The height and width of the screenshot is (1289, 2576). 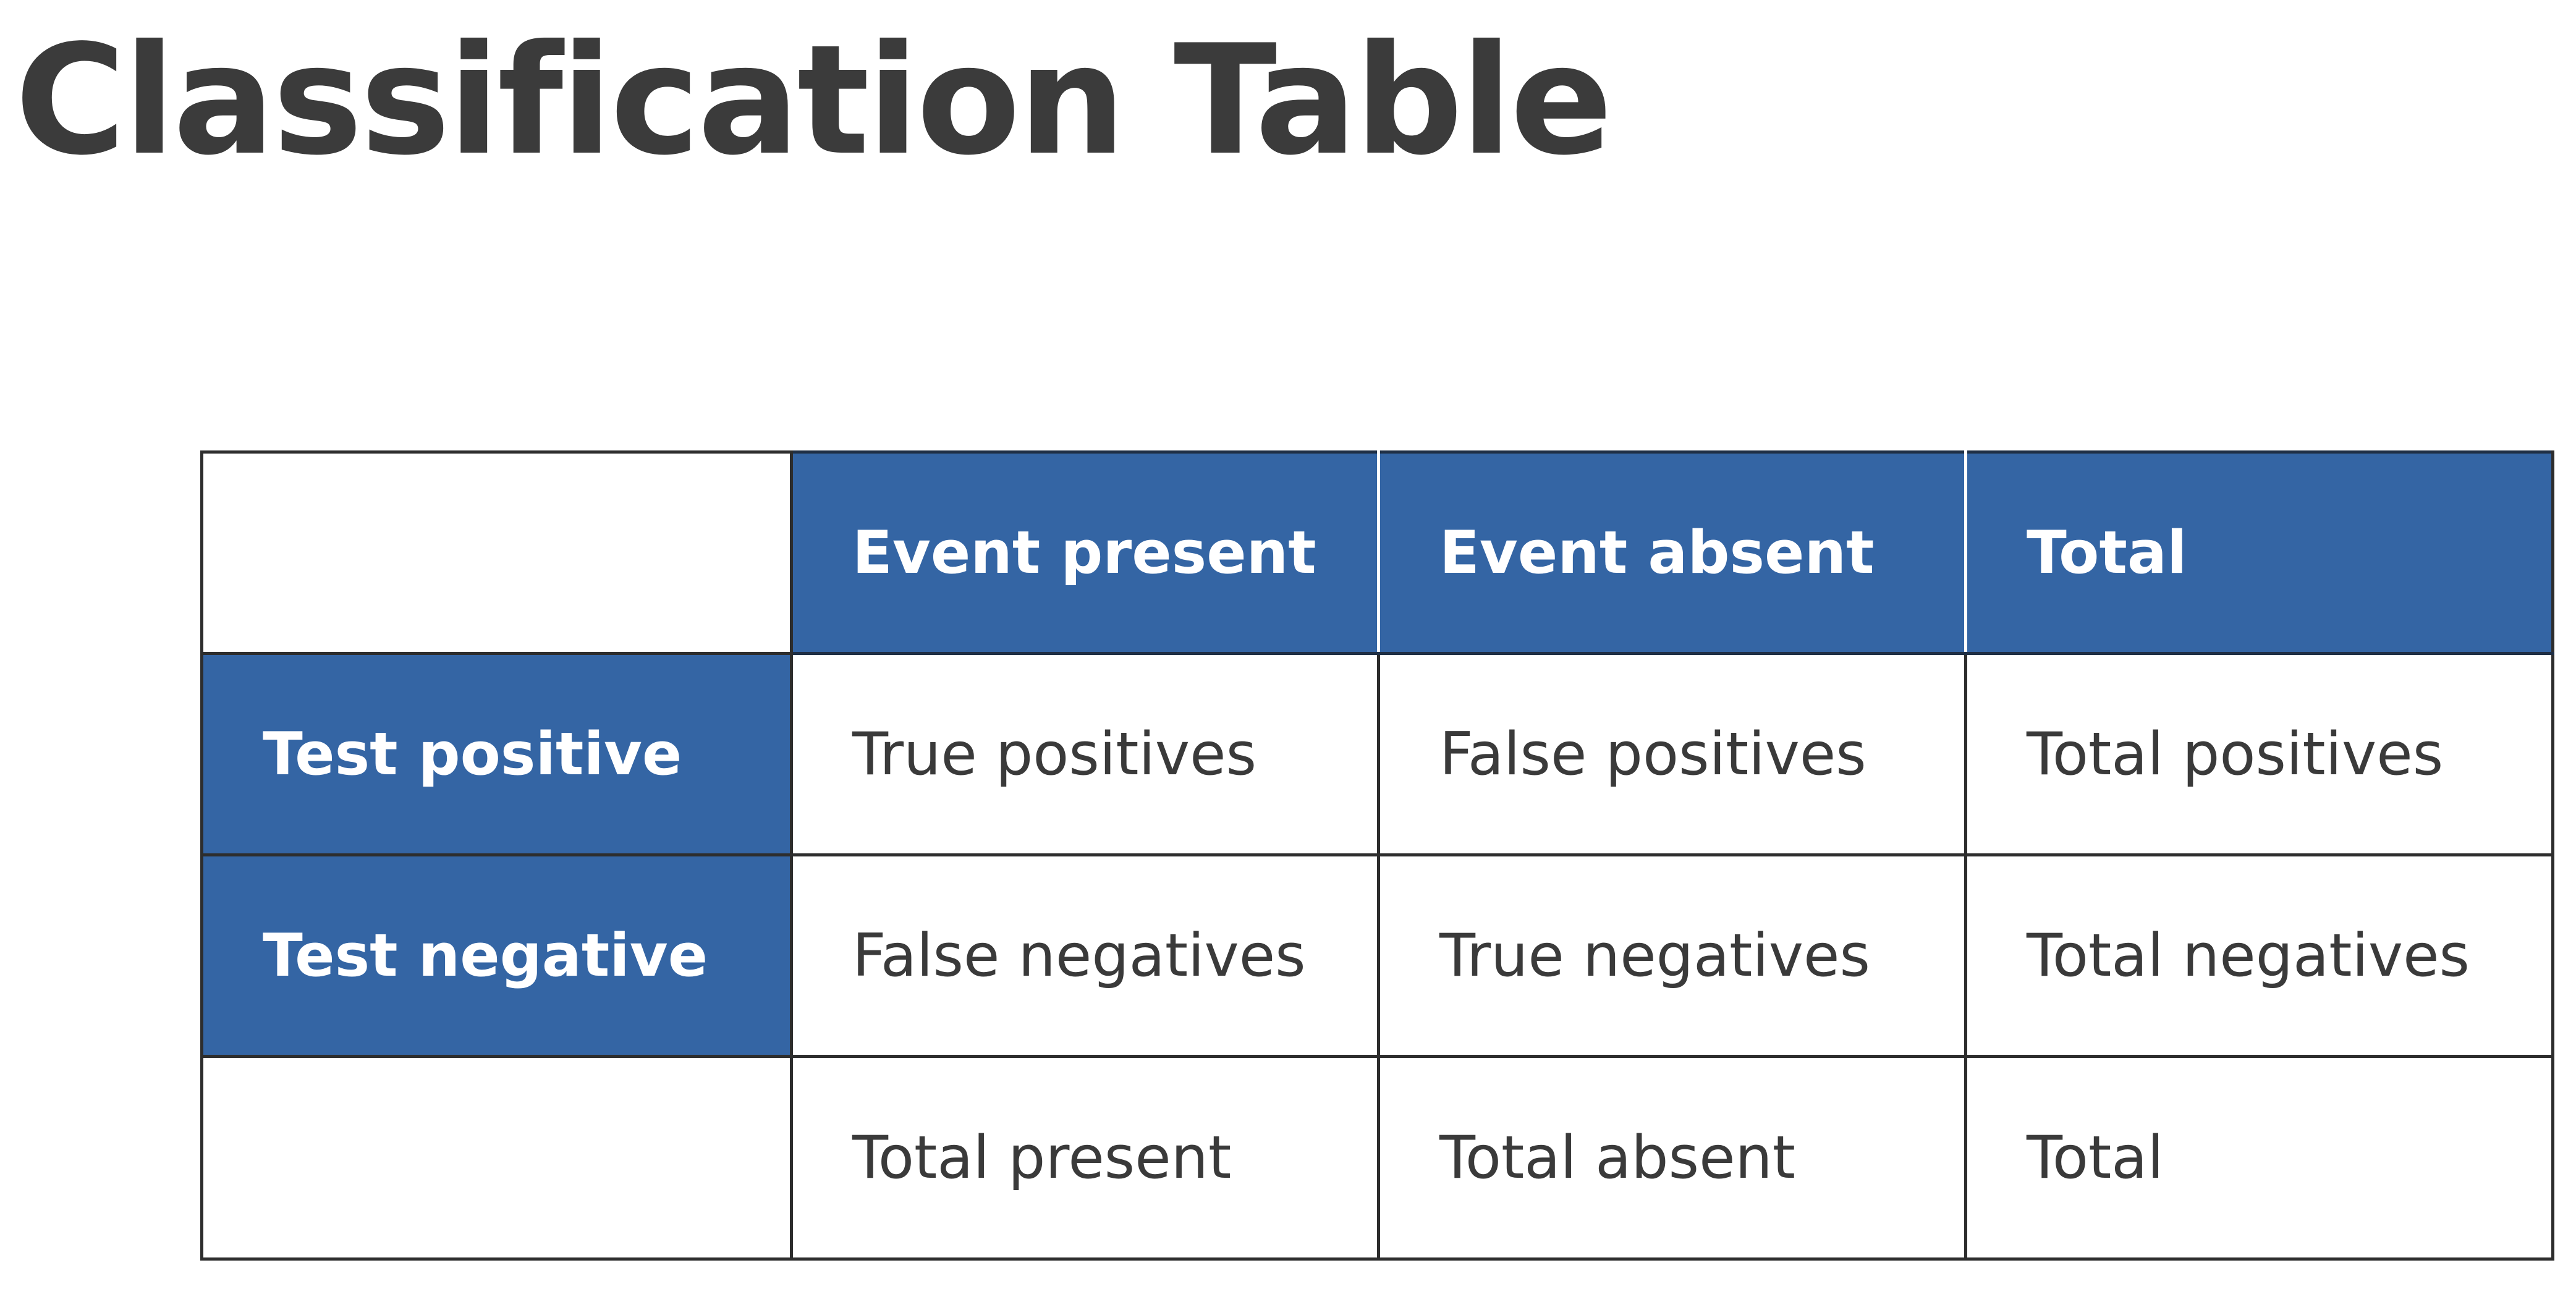 I want to click on table-cell: Total absent, so click(x=1672, y=1158).